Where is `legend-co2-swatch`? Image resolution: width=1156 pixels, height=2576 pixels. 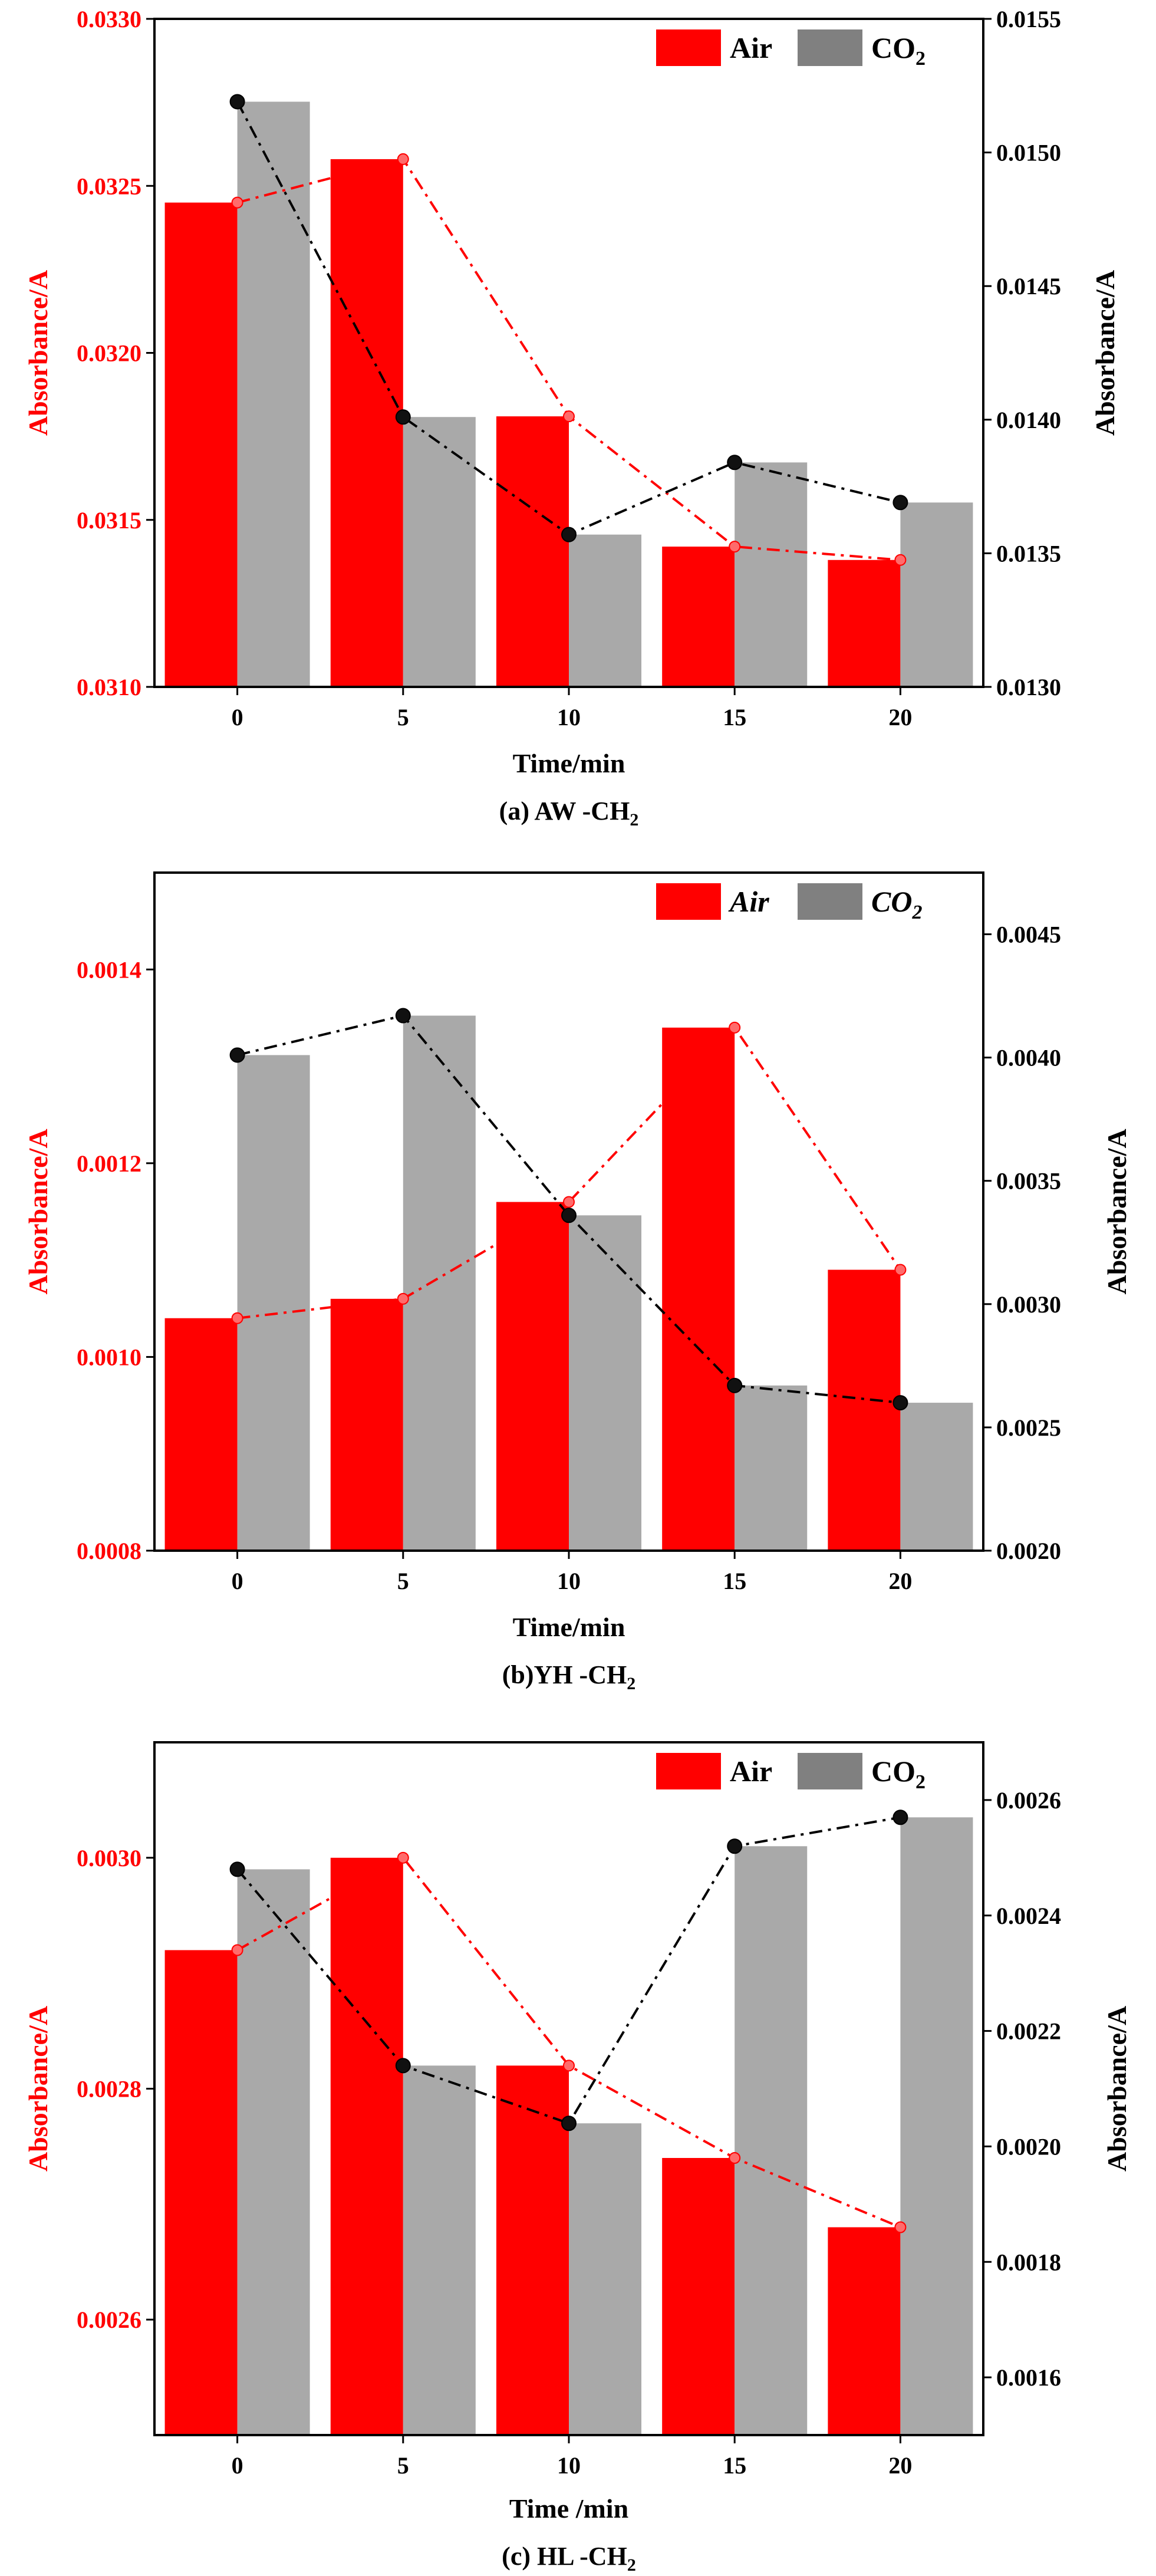 legend-co2-swatch is located at coordinates (830, 48).